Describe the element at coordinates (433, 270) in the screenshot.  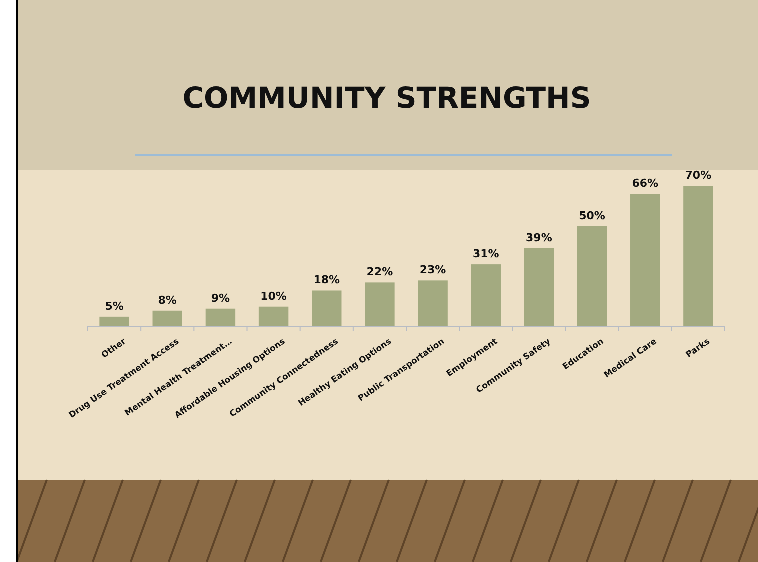
I see `data-label: 23%` at that location.